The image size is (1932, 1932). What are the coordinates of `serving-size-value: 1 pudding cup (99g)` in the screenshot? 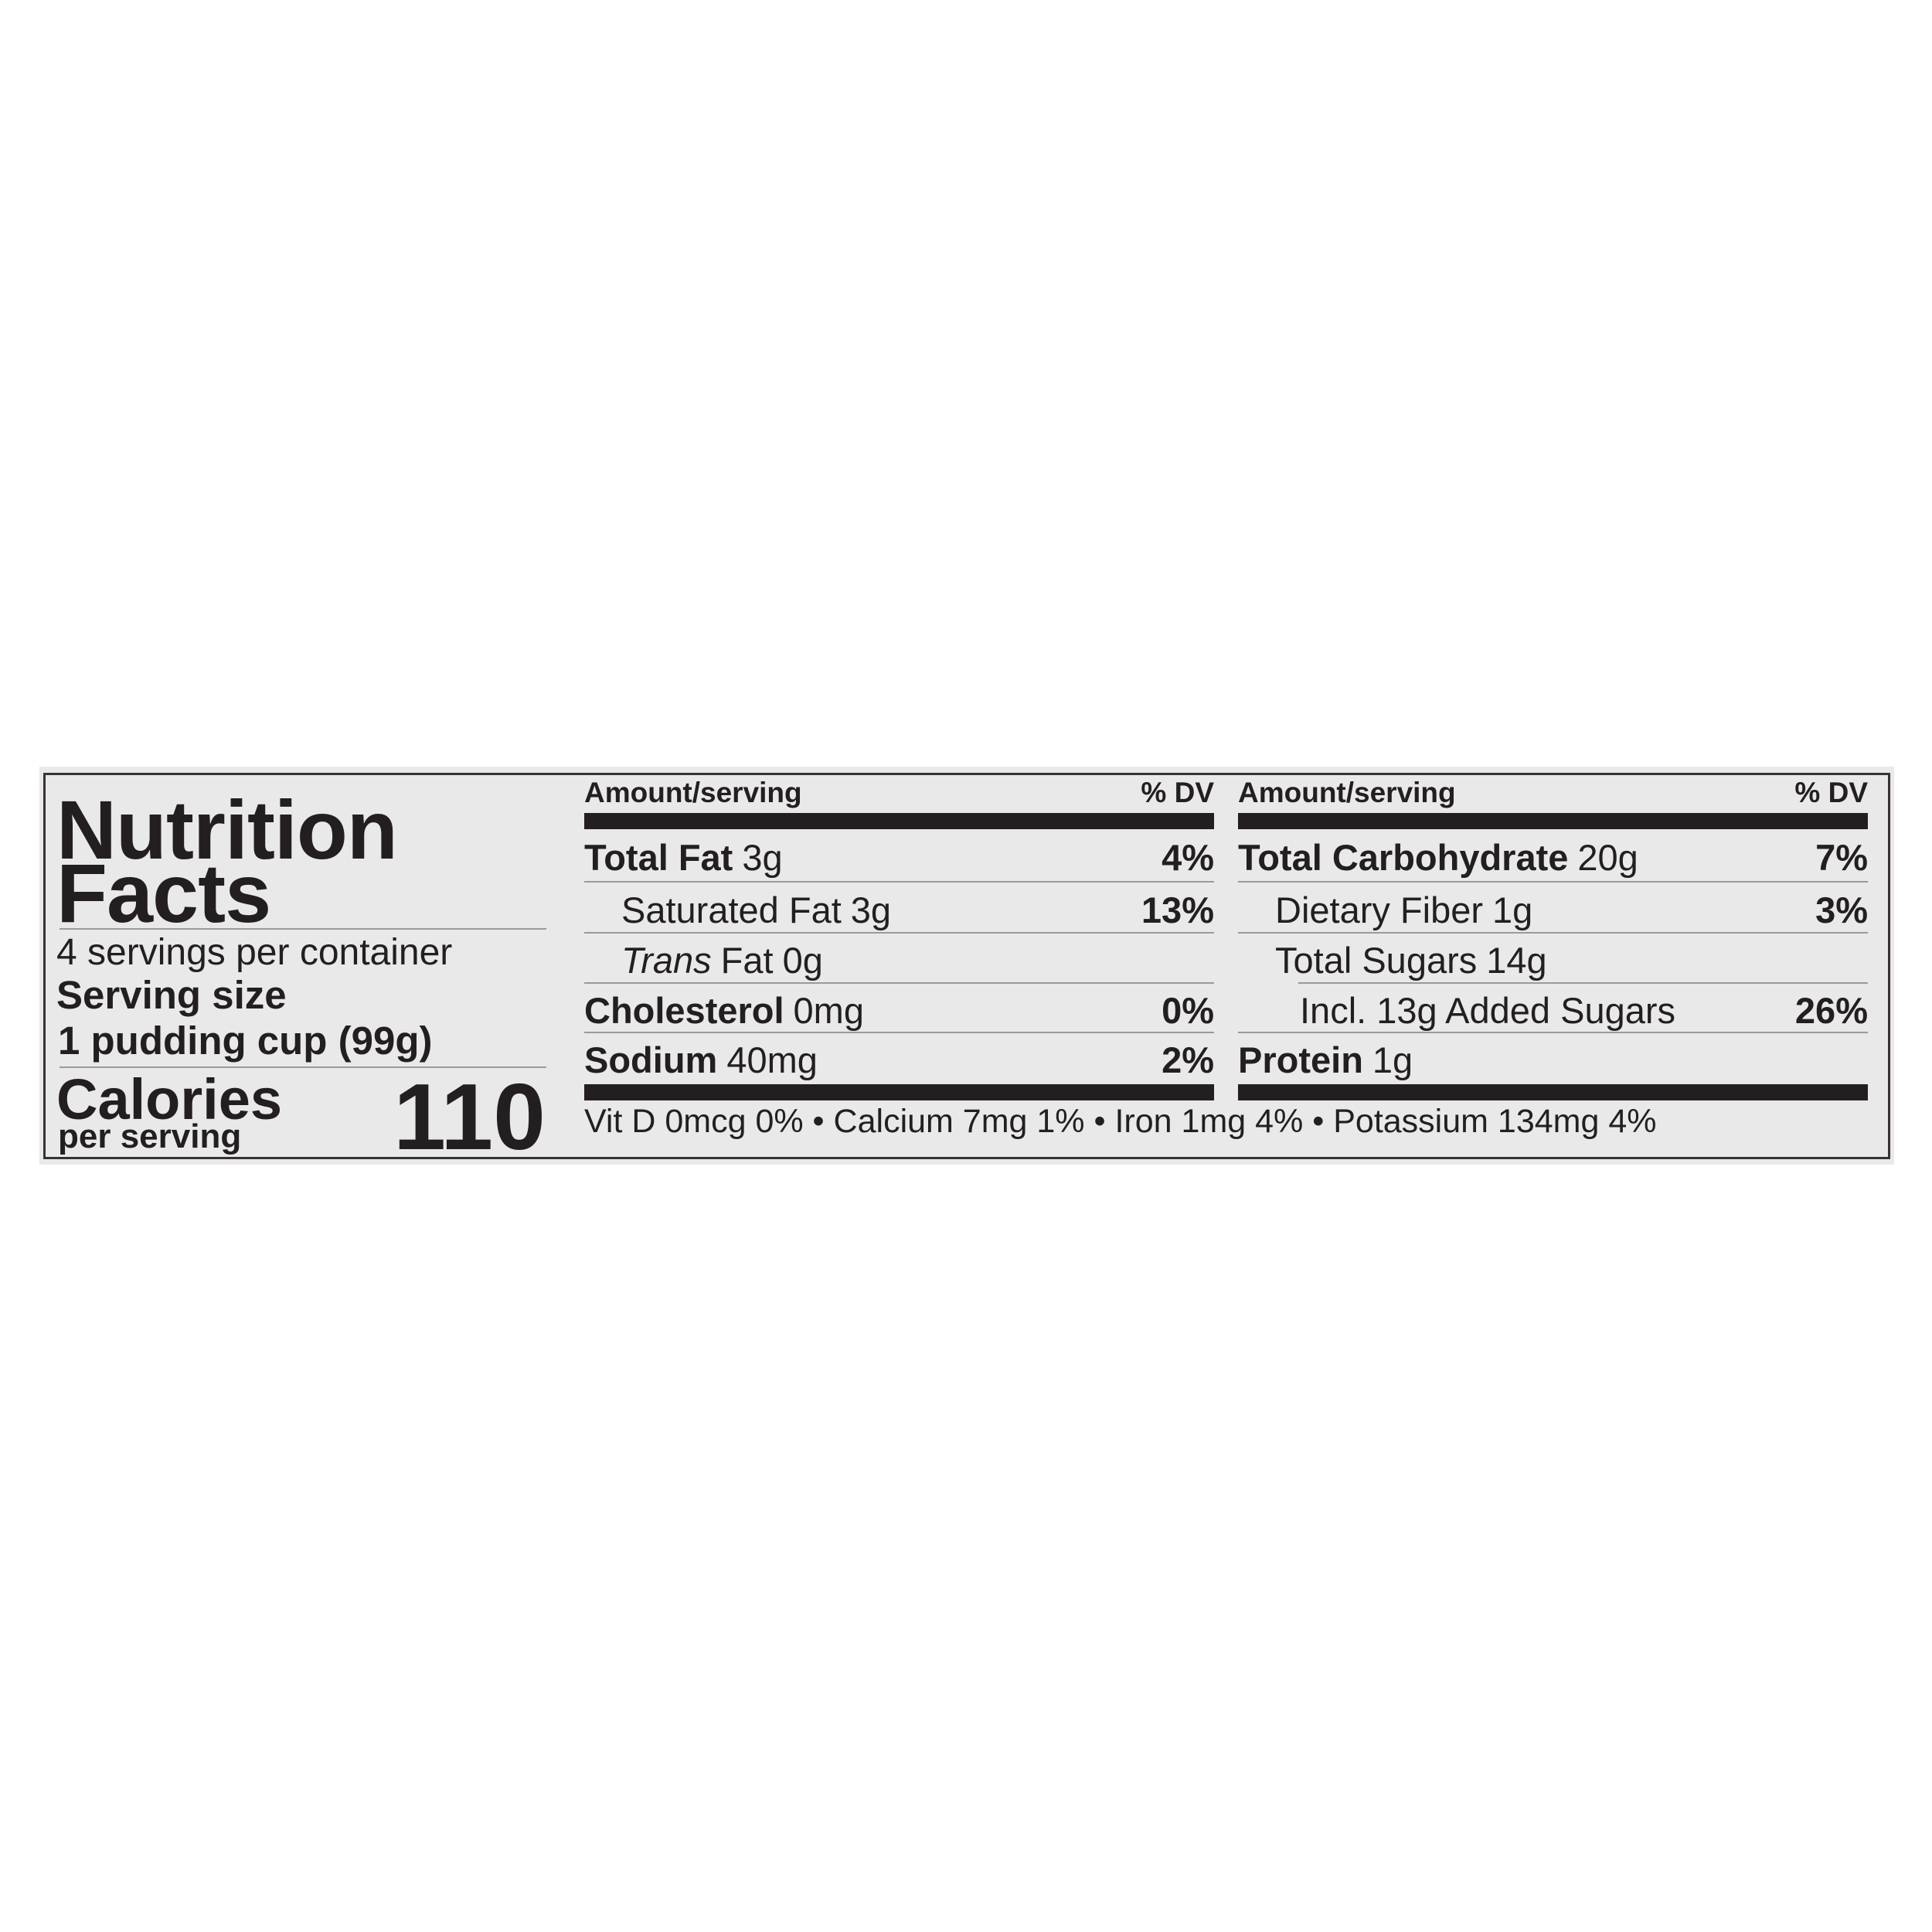 It's located at (246, 1041).